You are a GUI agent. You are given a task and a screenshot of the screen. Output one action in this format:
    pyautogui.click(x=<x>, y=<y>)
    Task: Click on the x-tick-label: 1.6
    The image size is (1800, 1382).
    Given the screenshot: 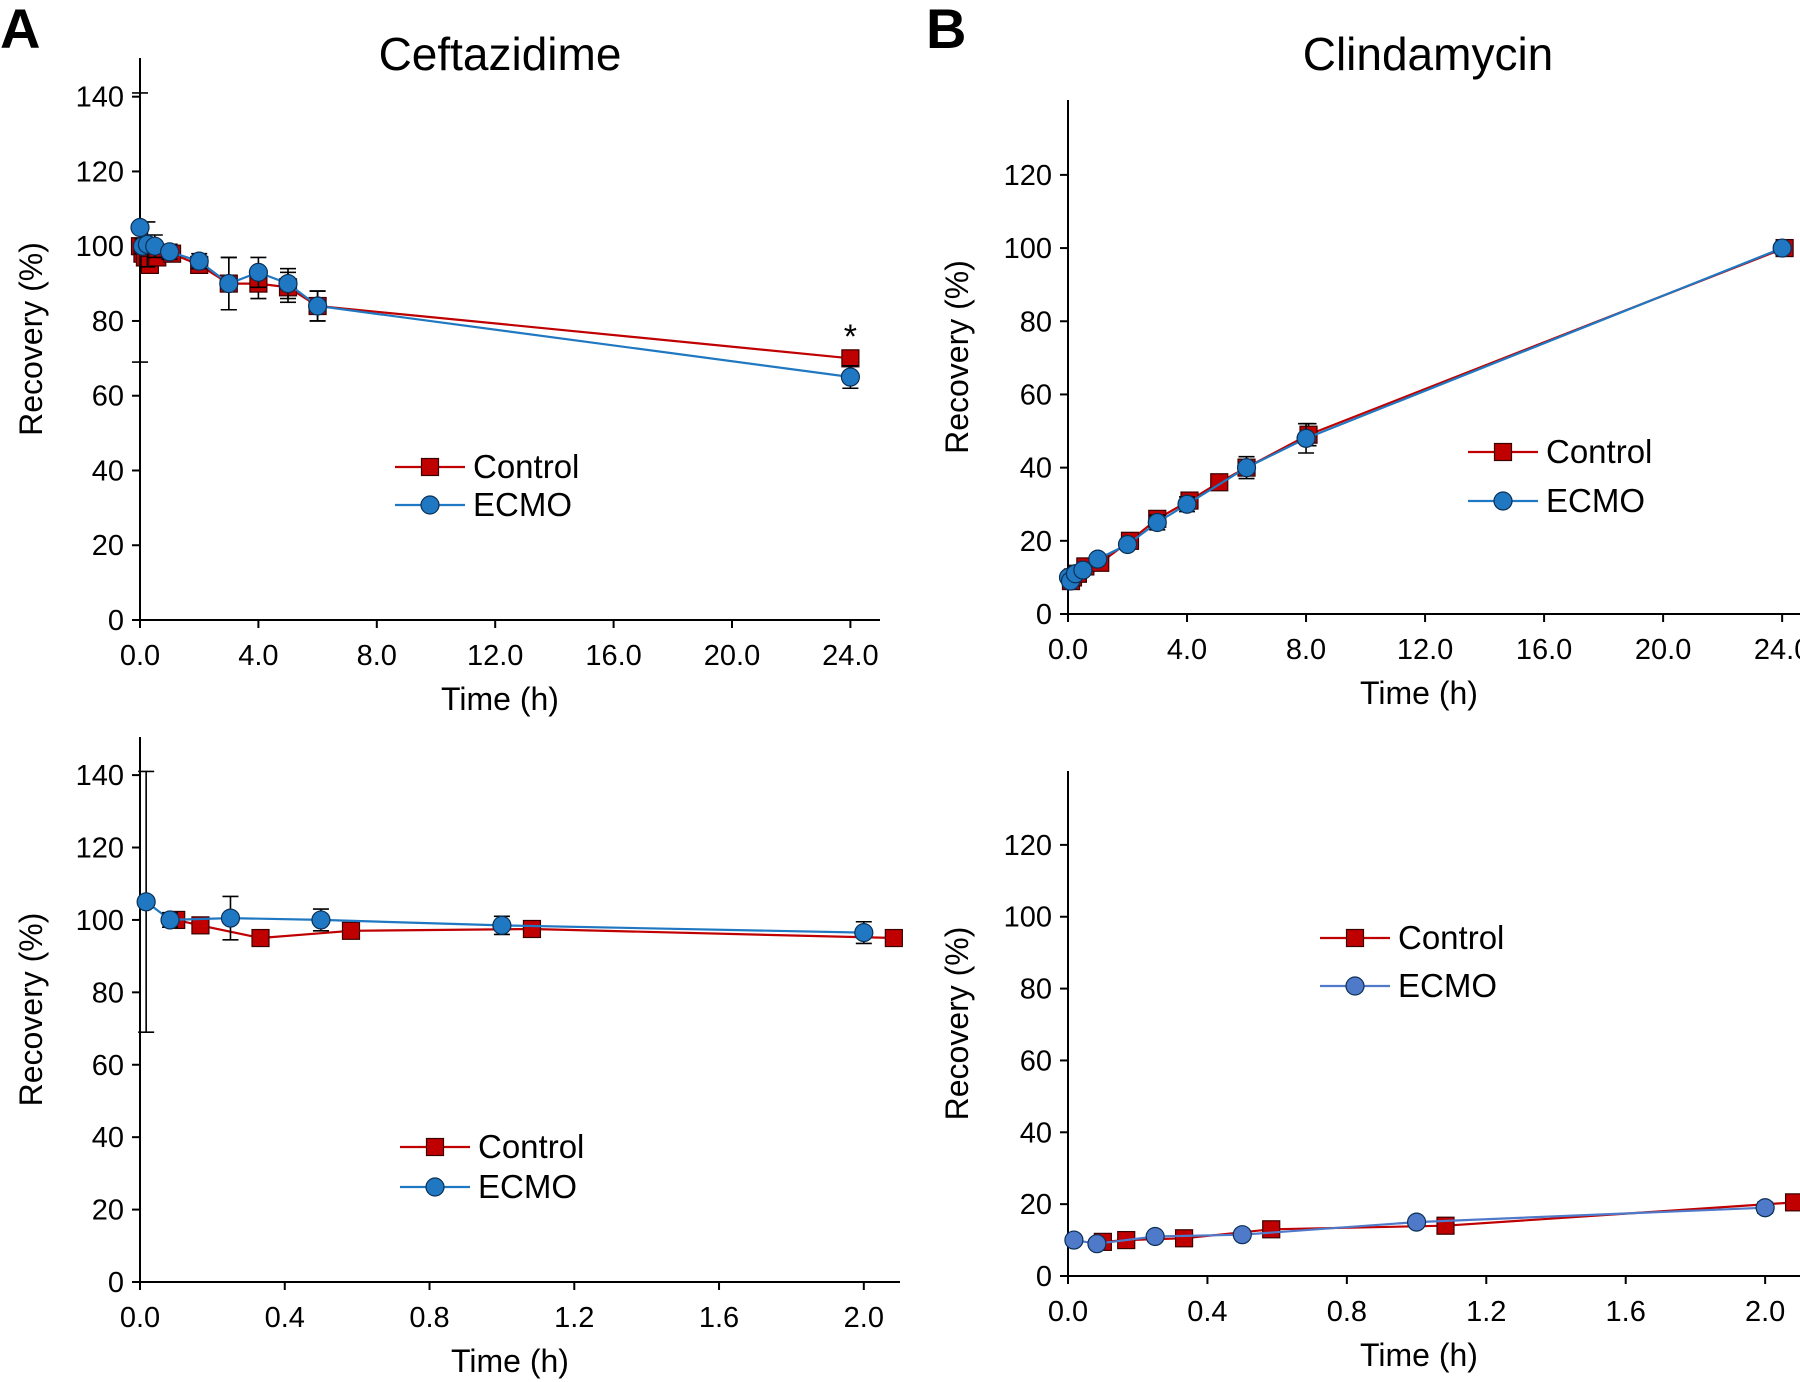 What is the action you would take?
    pyautogui.click(x=719, y=1318)
    